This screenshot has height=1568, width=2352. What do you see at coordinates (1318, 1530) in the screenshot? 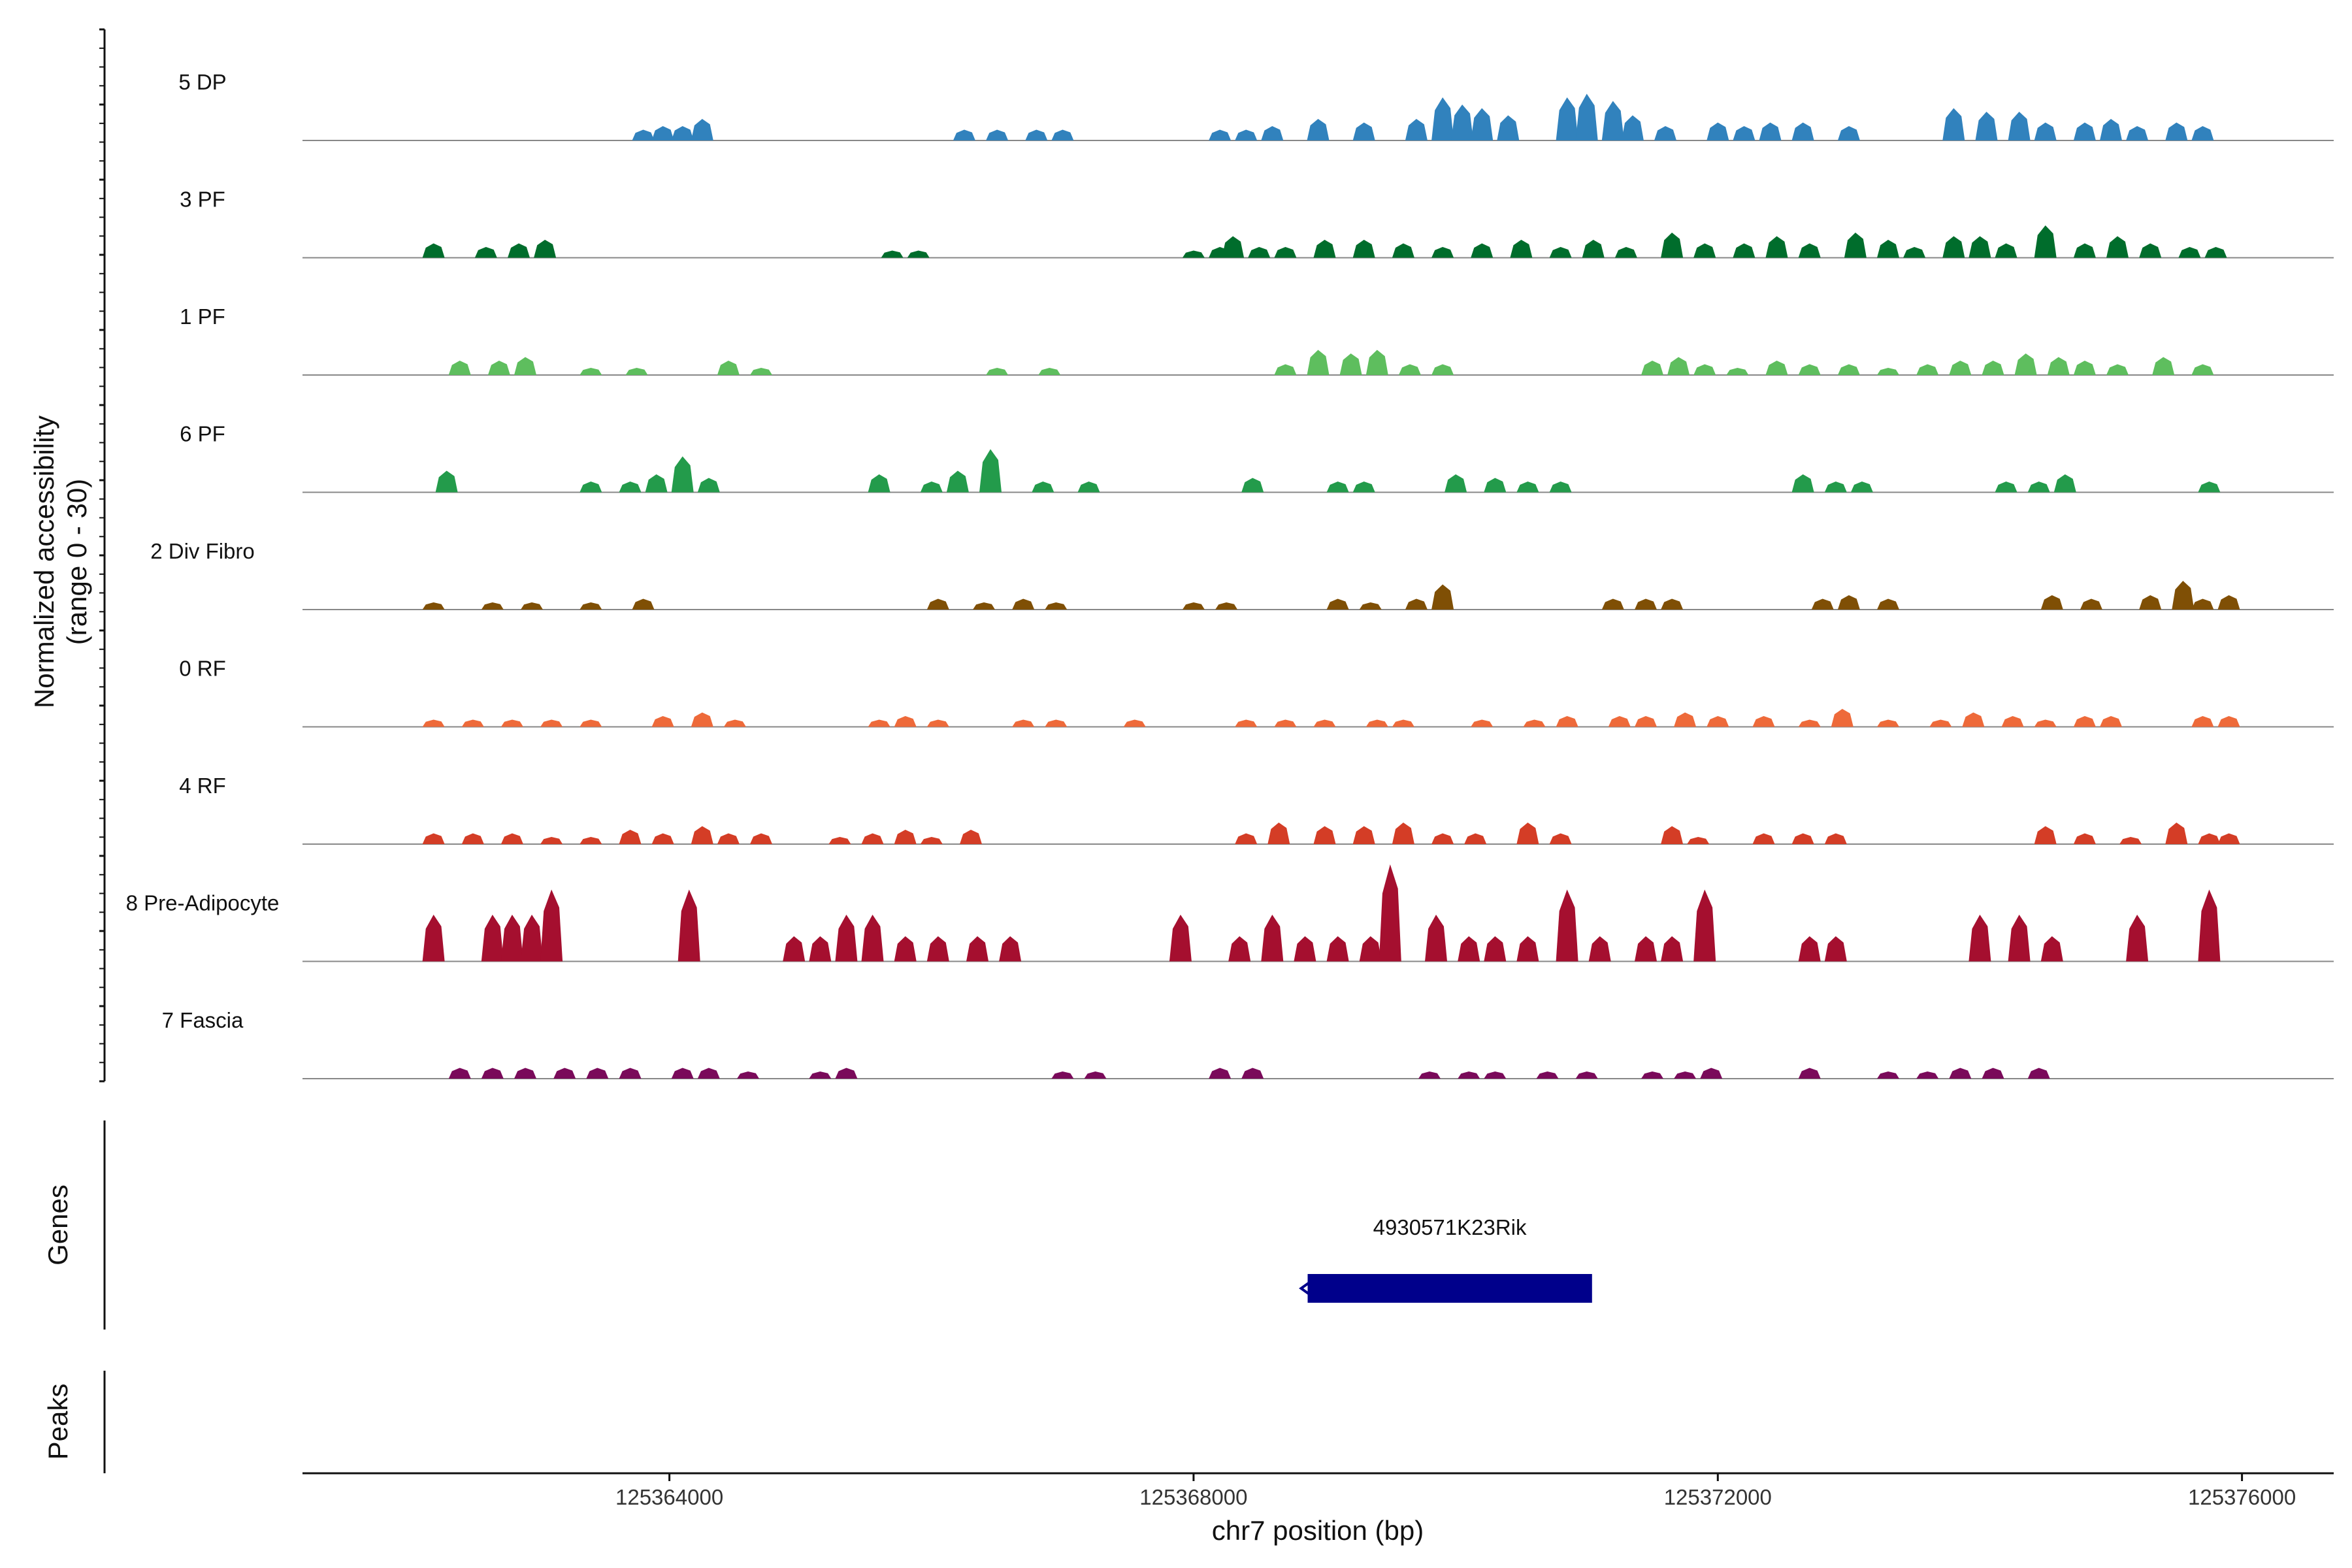
I see `x-axis-title: chr7 position (bp)` at bounding box center [1318, 1530].